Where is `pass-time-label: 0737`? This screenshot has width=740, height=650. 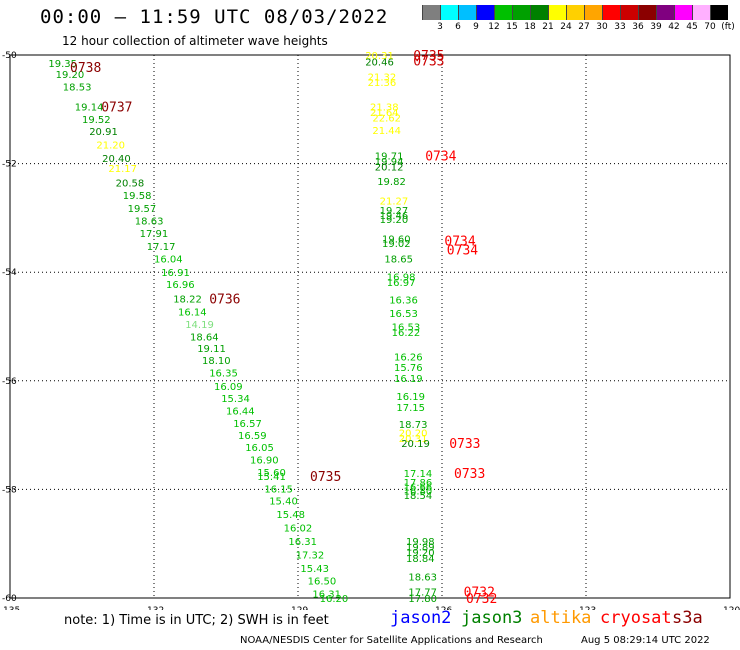
pass-time-label: 0737 is located at coordinates (116, 108).